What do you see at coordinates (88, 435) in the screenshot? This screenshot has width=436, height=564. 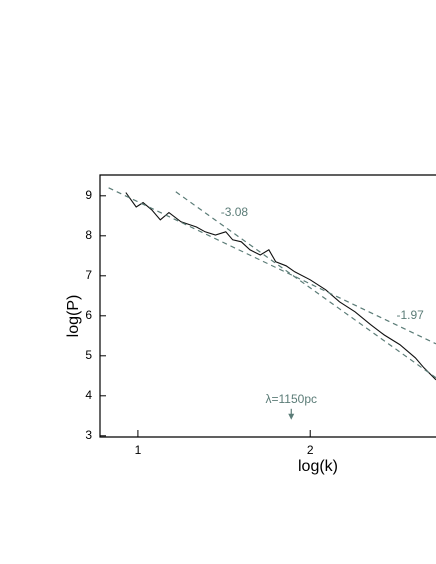 I see `y-tick-label: 3` at bounding box center [88, 435].